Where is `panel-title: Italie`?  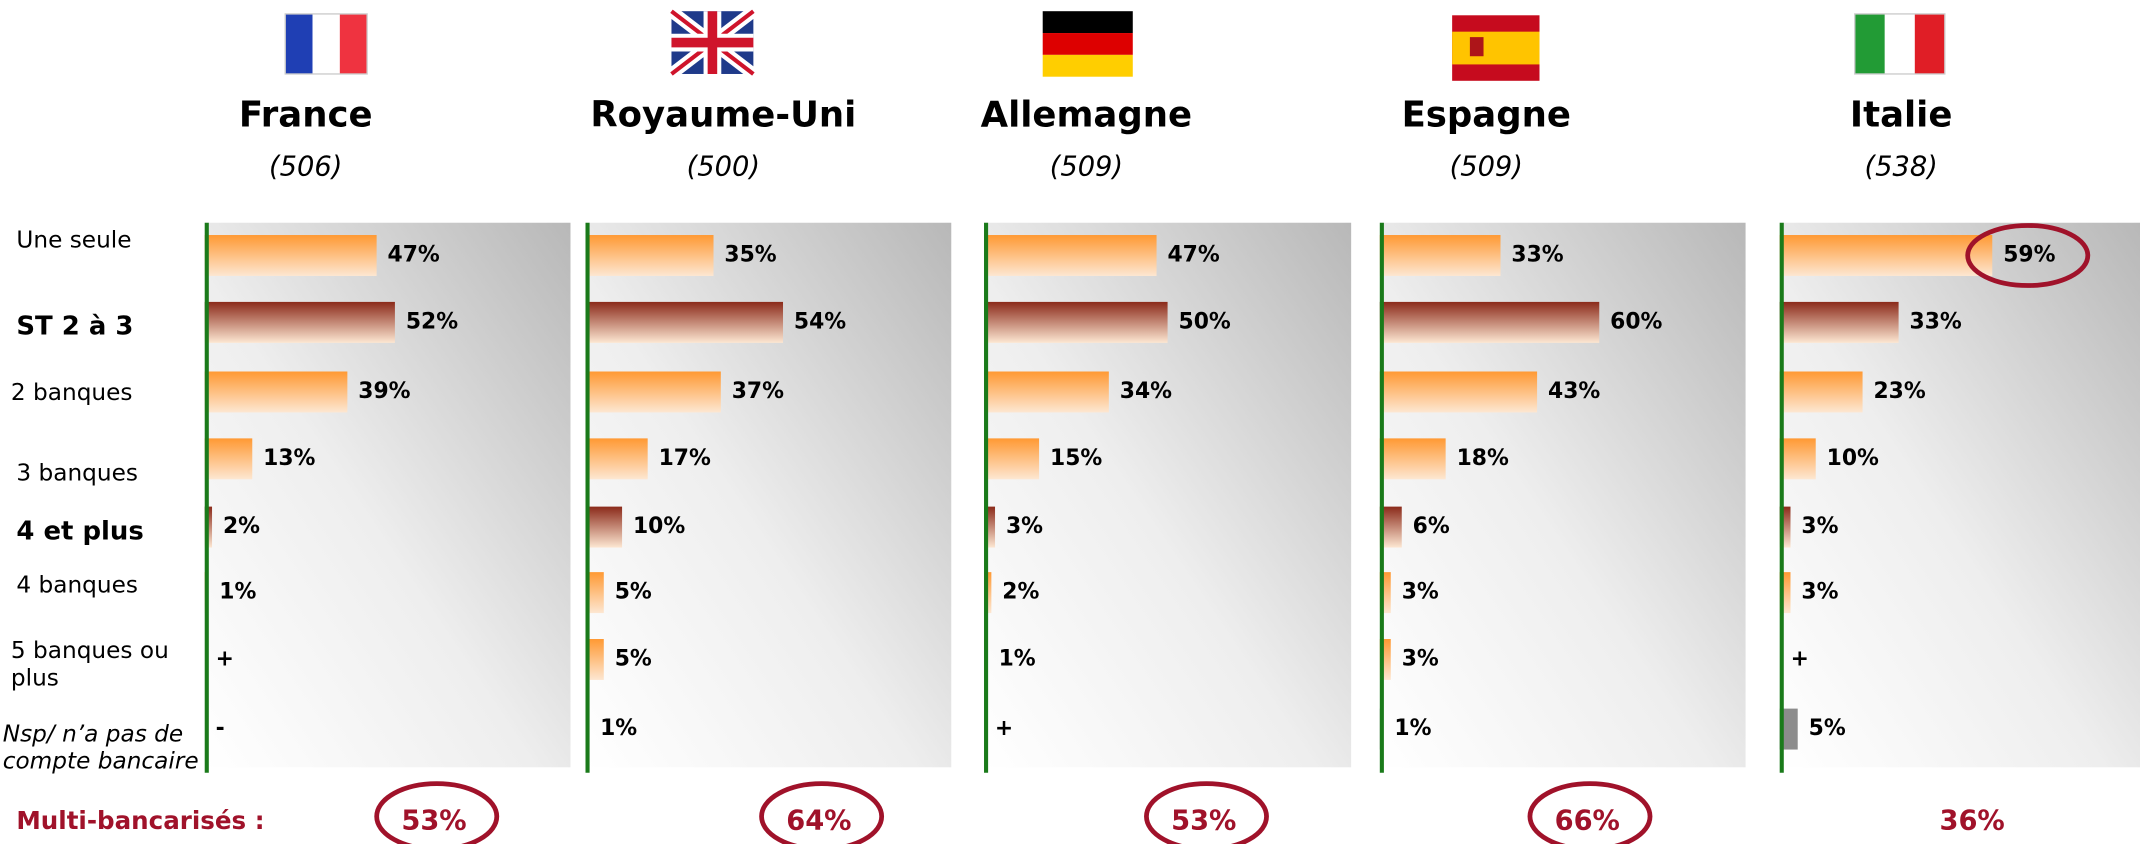 panel-title: Italie is located at coordinates (1901, 114).